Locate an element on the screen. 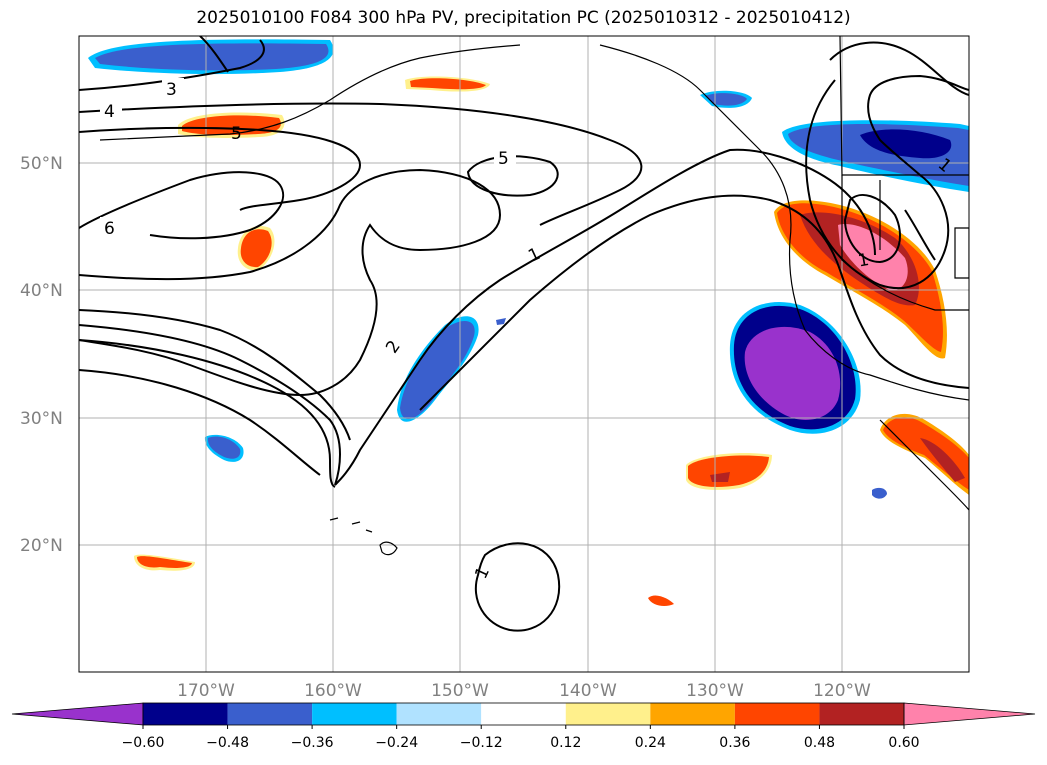  lon-label-130w: 130°W is located at coordinates (715, 691).